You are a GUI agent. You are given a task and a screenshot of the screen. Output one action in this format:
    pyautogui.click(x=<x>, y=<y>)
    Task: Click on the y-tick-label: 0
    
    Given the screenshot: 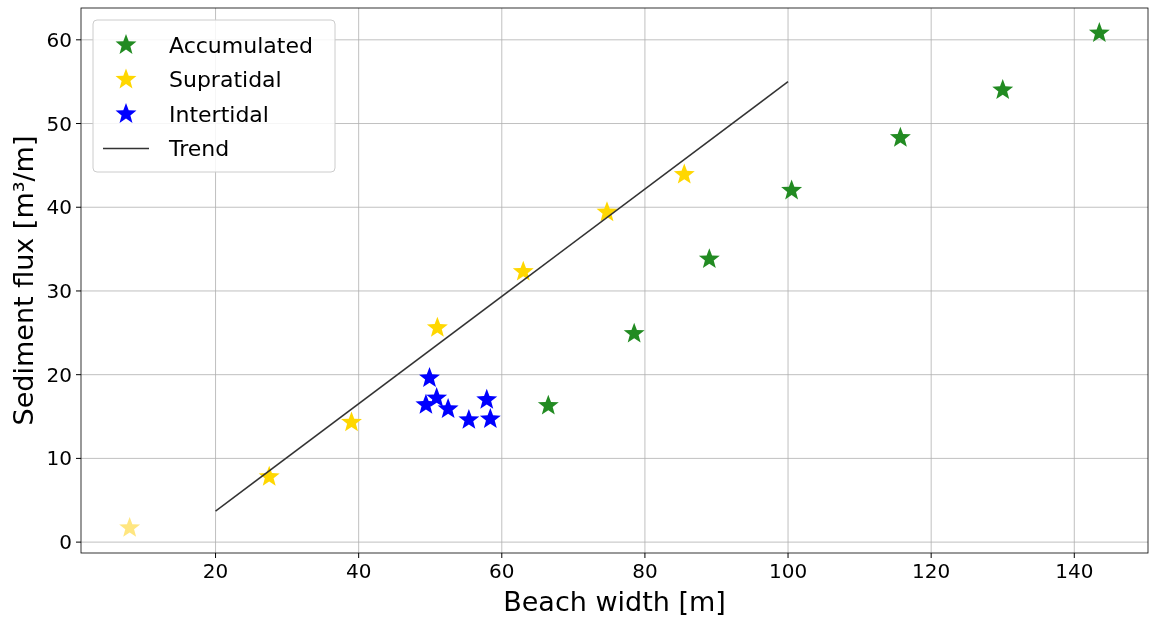 What is the action you would take?
    pyautogui.click(x=65, y=542)
    